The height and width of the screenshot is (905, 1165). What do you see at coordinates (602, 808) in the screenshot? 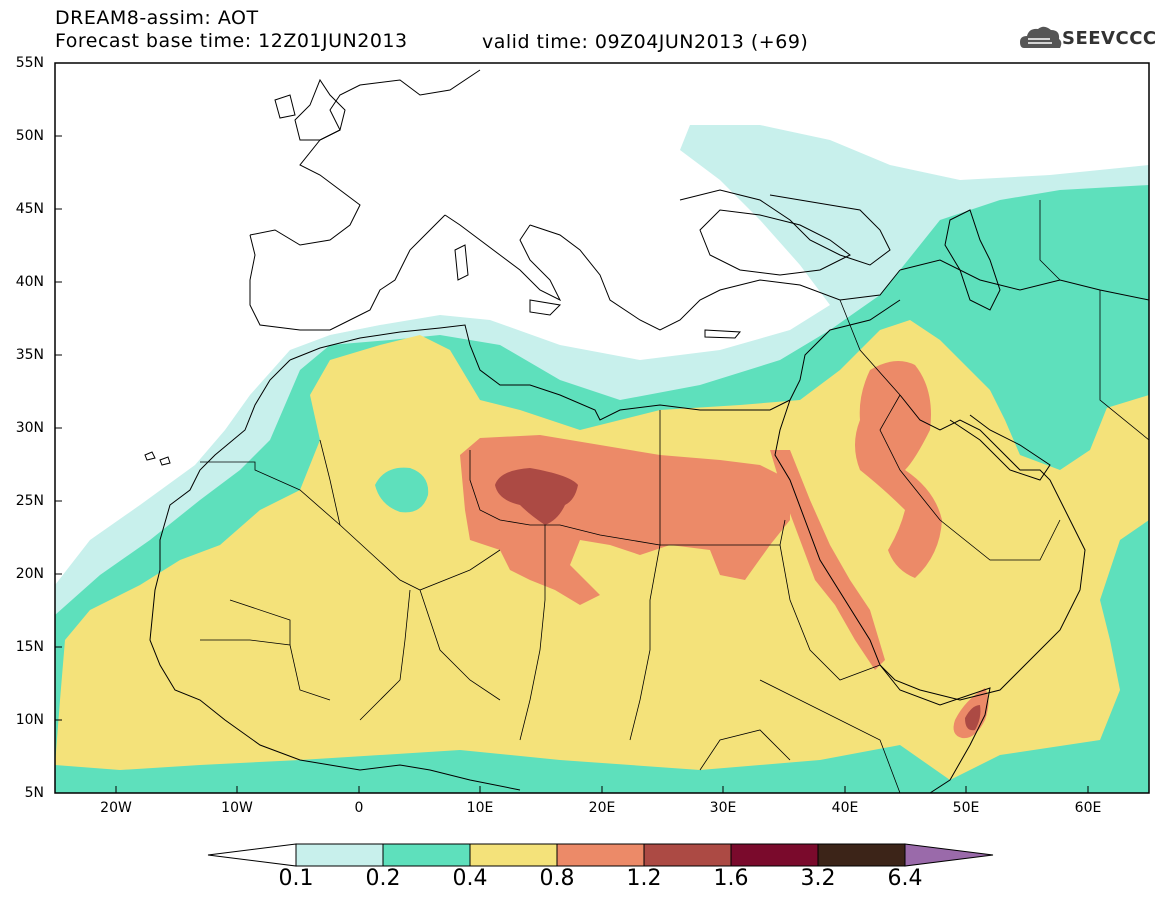
I see `lon-label: 20E` at bounding box center [602, 808].